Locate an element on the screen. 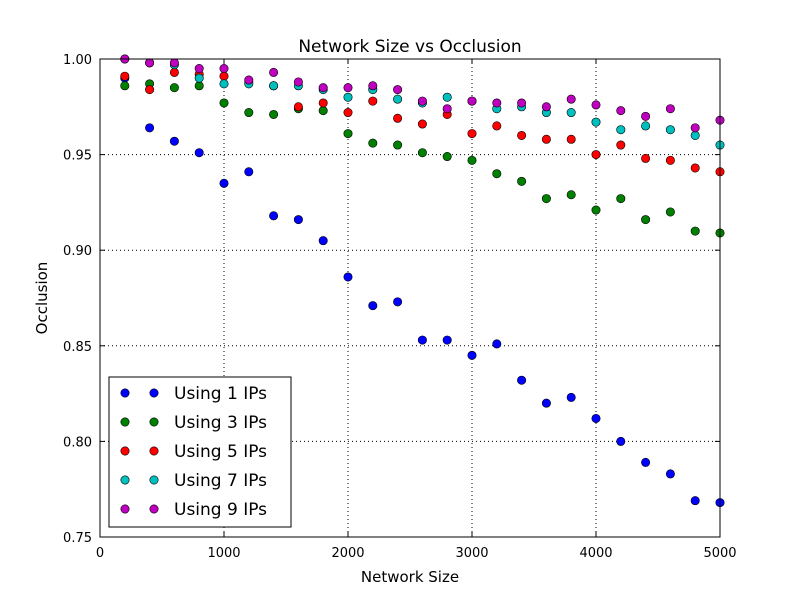 The height and width of the screenshot is (597, 800). x-tick-label: 4000 is located at coordinates (595, 553).